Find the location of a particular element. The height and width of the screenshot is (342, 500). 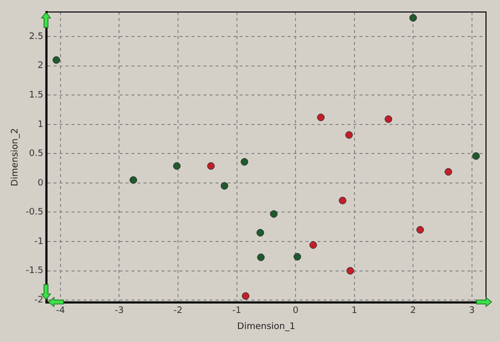

x-tick-label: 2 is located at coordinates (413, 311).